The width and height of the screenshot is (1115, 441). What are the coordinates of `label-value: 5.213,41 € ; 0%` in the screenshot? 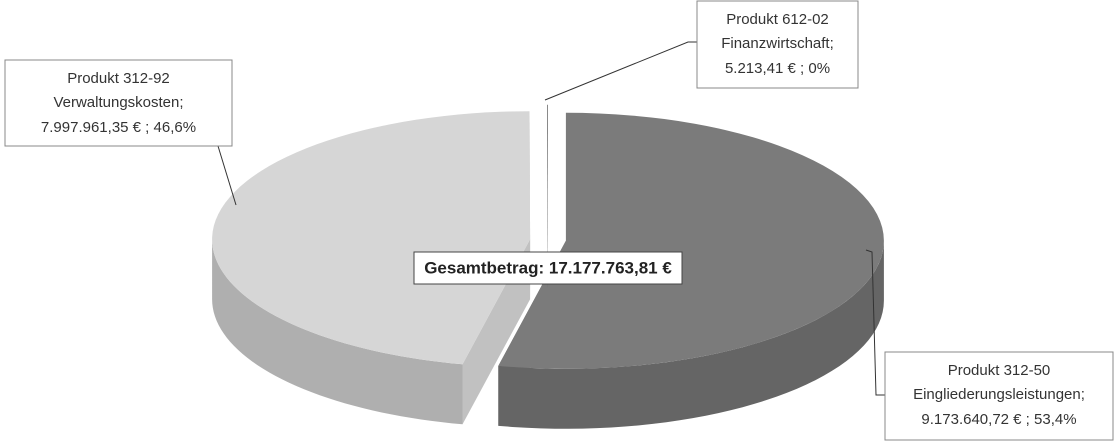 It's located at (777, 68).